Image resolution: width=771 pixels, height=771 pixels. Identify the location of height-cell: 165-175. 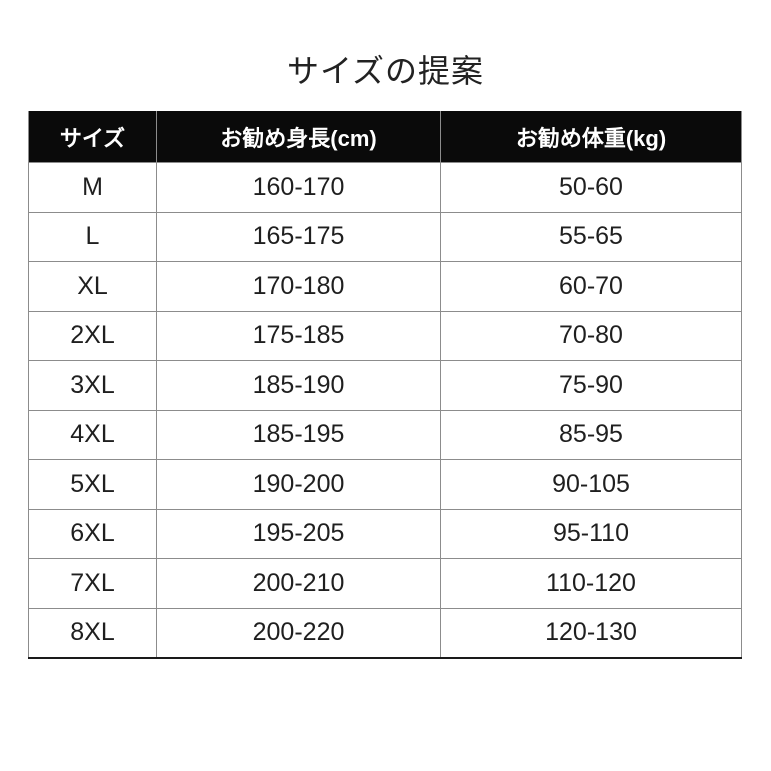
(298, 236).